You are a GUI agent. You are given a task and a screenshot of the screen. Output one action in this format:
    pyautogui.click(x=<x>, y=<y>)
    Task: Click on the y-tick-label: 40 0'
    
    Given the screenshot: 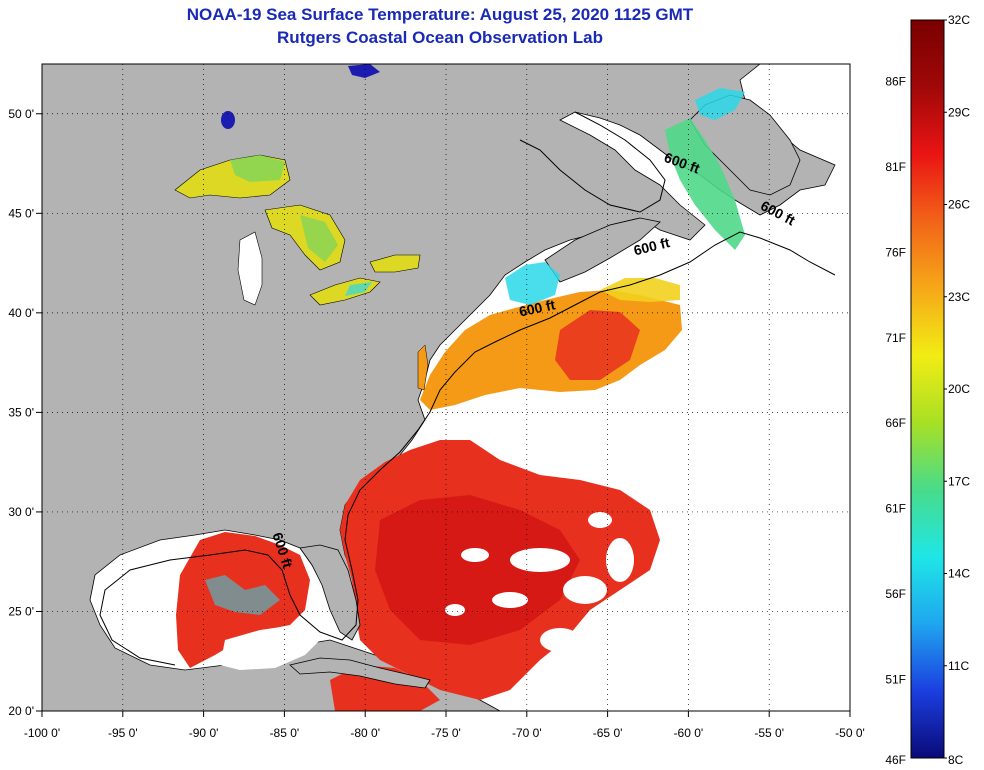 What is the action you would take?
    pyautogui.click(x=21, y=313)
    